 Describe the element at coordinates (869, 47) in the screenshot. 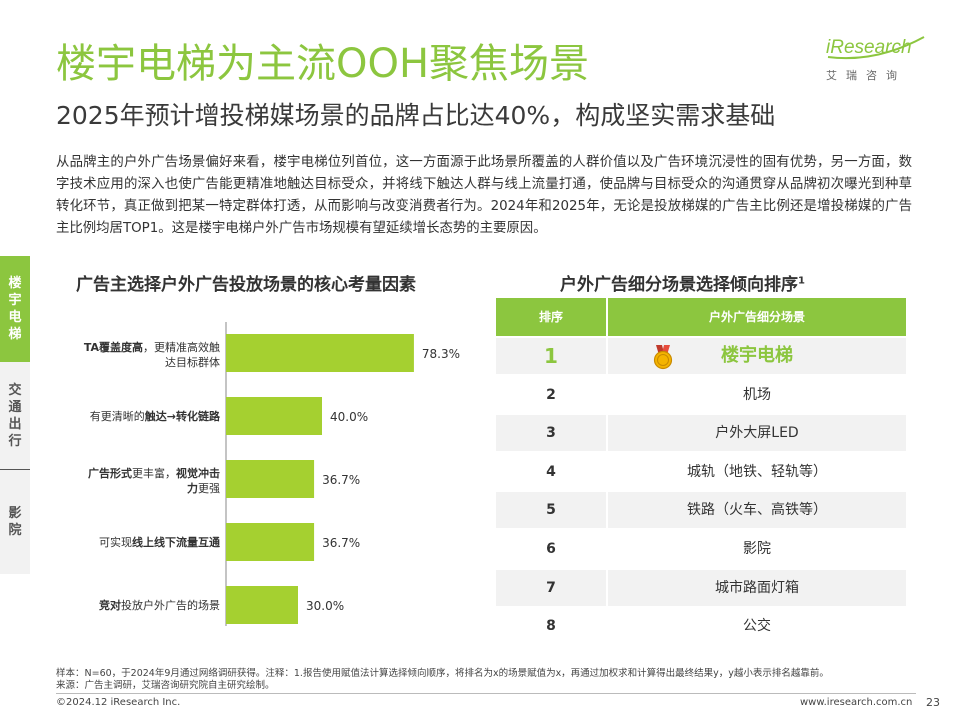

I see `logo-text: iResearch` at that location.